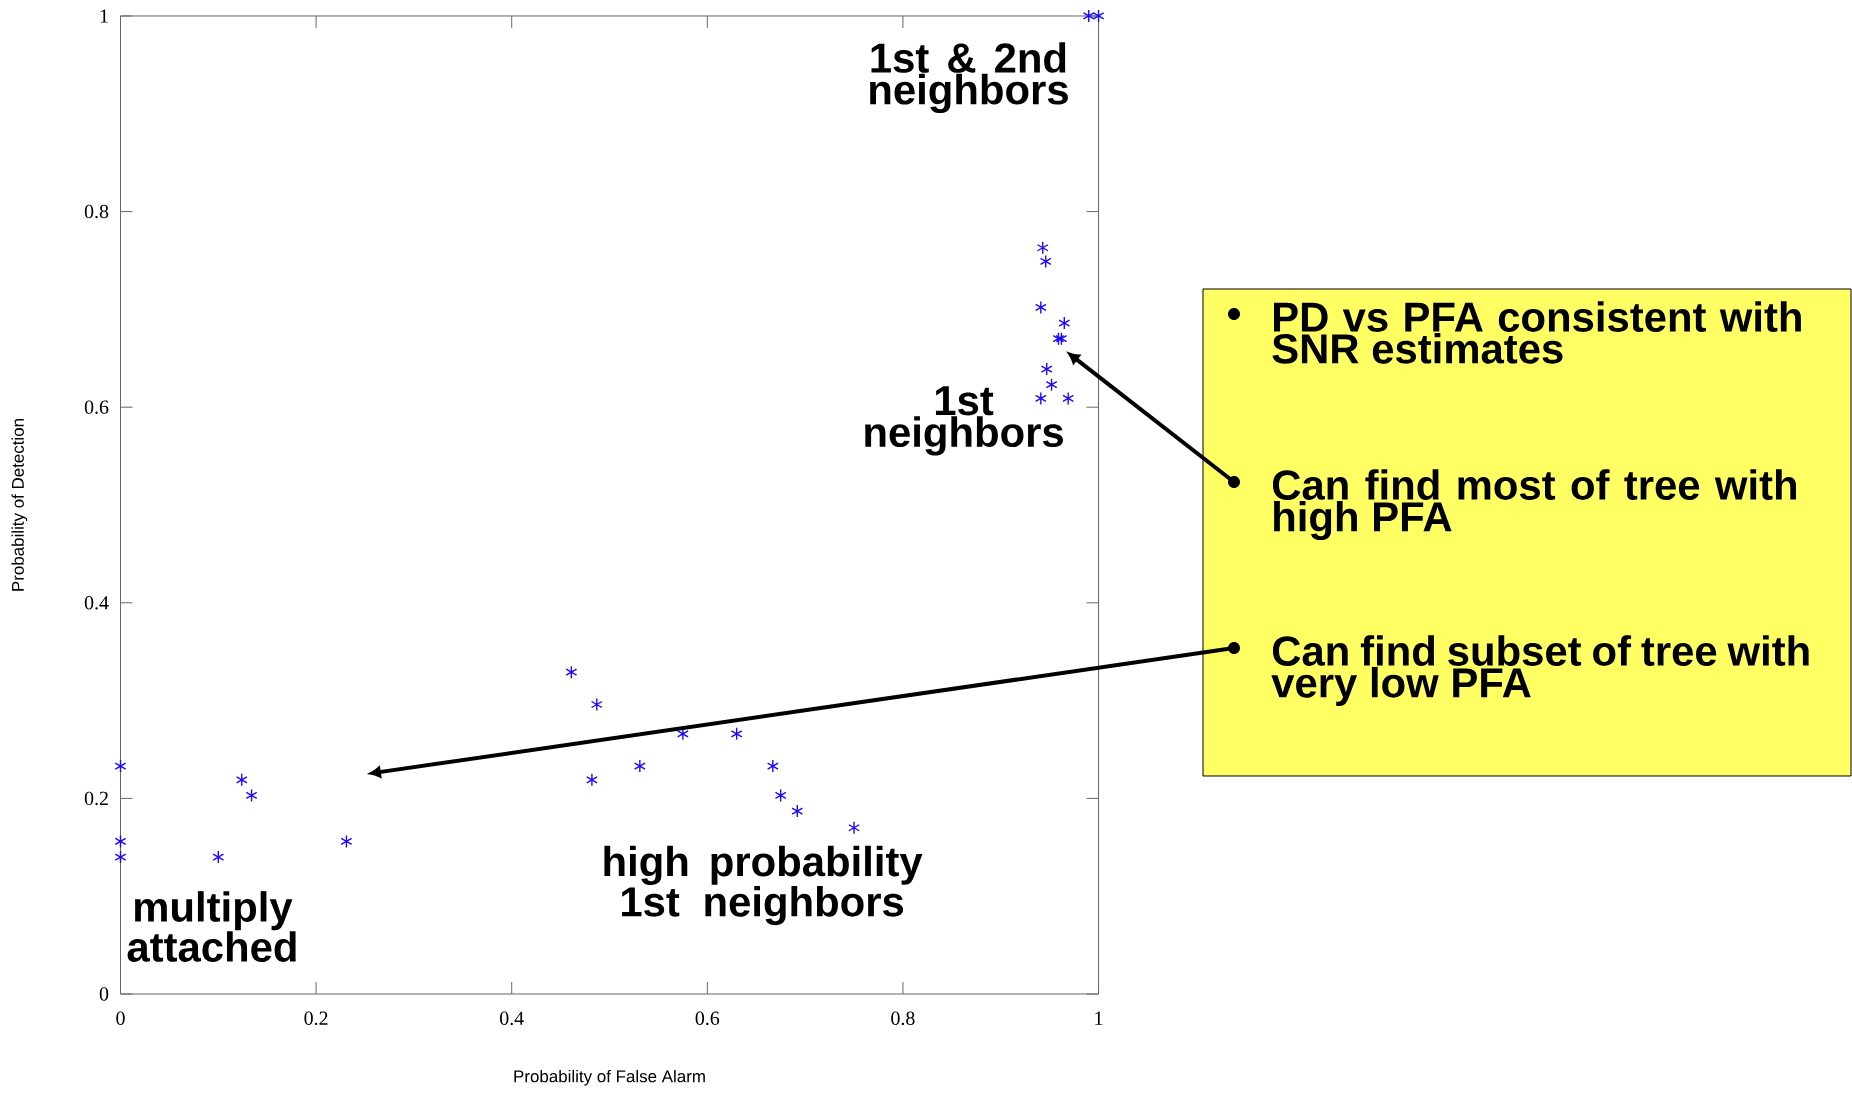 This screenshot has height=1105, width=1852. What do you see at coordinates (1540, 670) in the screenshot?
I see `text: Can find subset of tree with very low PFA` at bounding box center [1540, 670].